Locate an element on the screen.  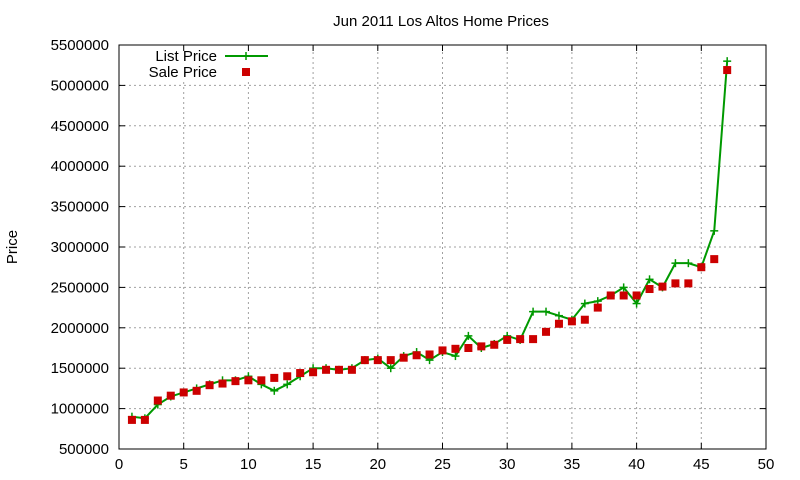
x-tick-label: 25 is located at coordinates (442, 464).